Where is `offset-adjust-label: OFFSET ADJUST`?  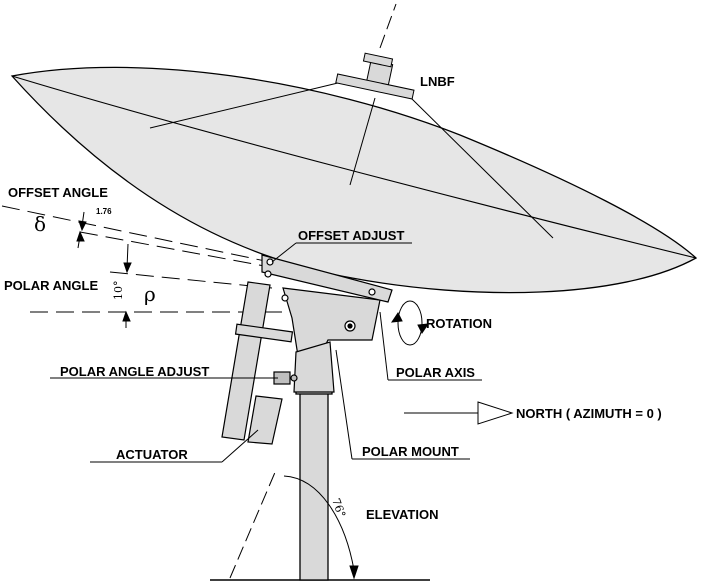
offset-adjust-label: OFFSET ADJUST is located at coordinates (351, 235).